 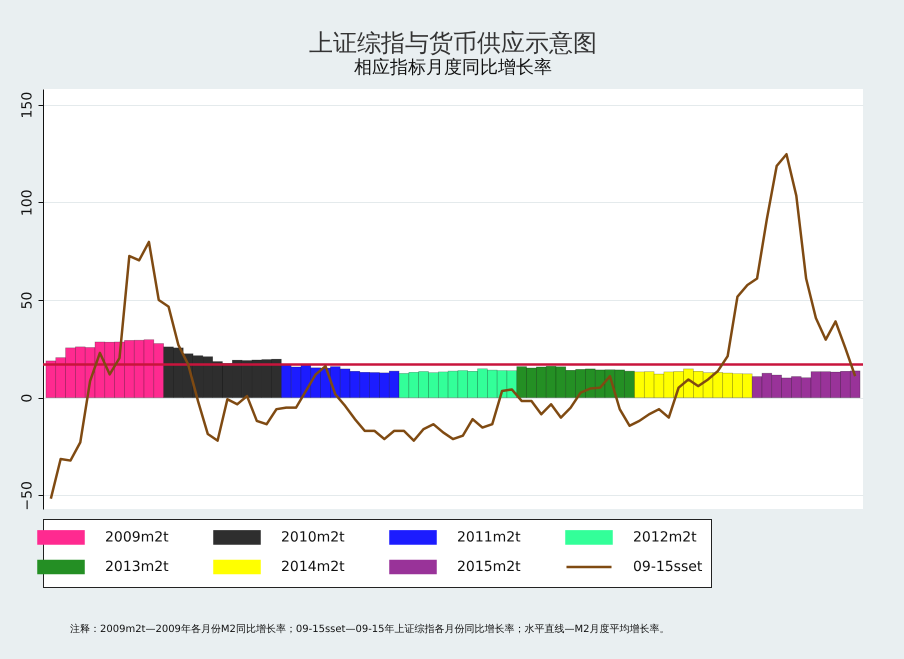 I want to click on legend-label: 2012m2t, so click(x=665, y=537).